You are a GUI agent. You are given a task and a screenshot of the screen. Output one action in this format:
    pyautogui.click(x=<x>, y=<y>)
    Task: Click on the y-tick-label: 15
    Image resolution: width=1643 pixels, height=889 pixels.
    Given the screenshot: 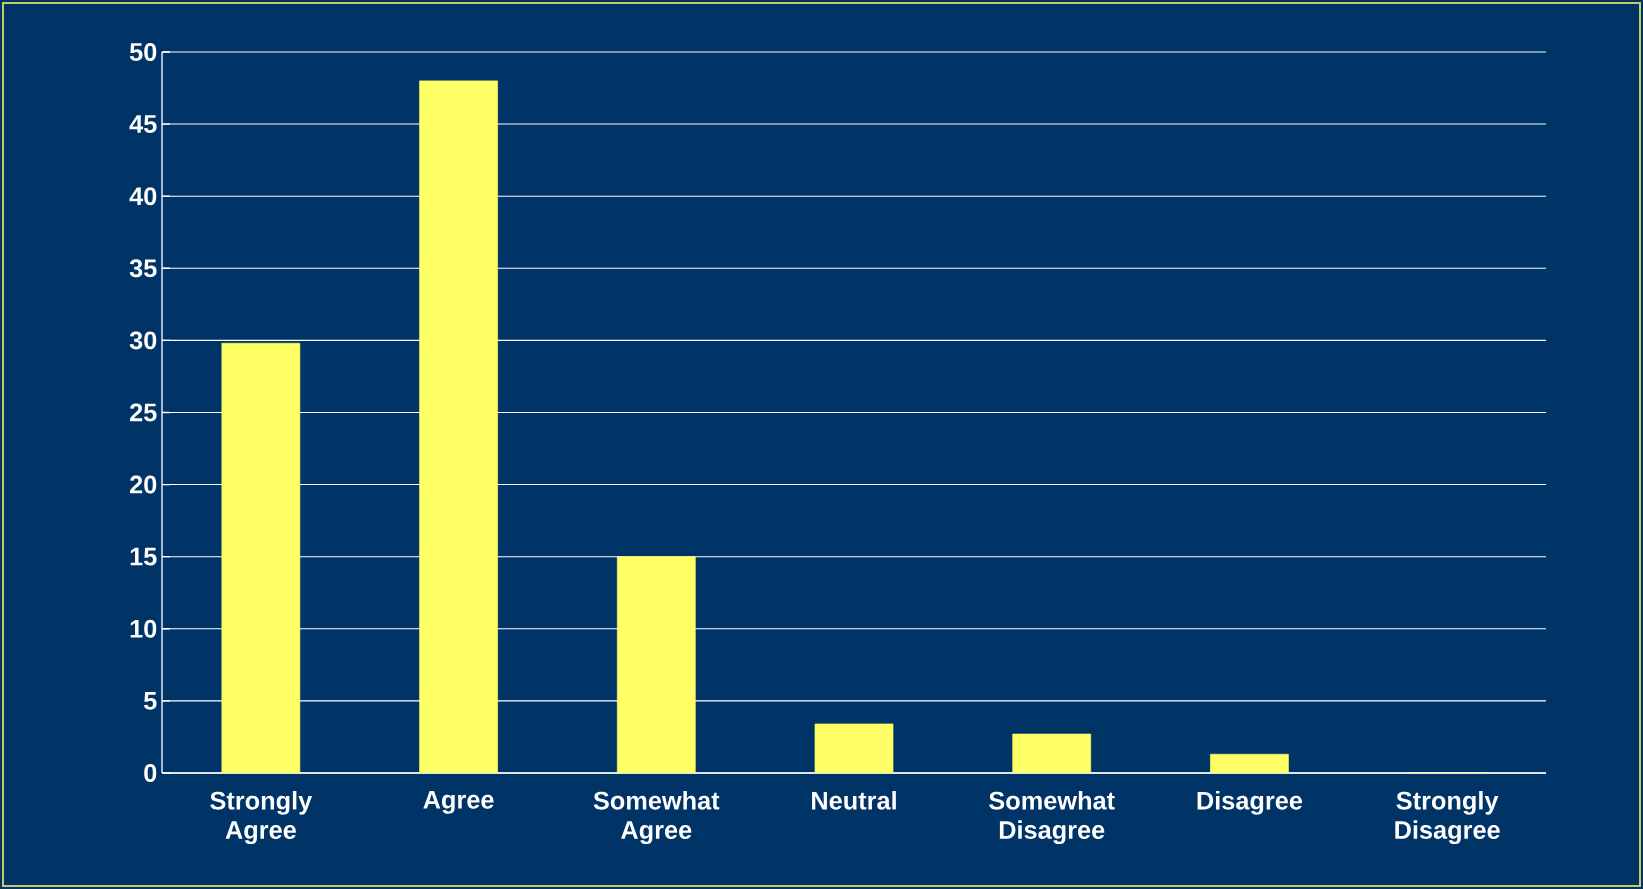 What is the action you would take?
    pyautogui.click(x=143, y=556)
    